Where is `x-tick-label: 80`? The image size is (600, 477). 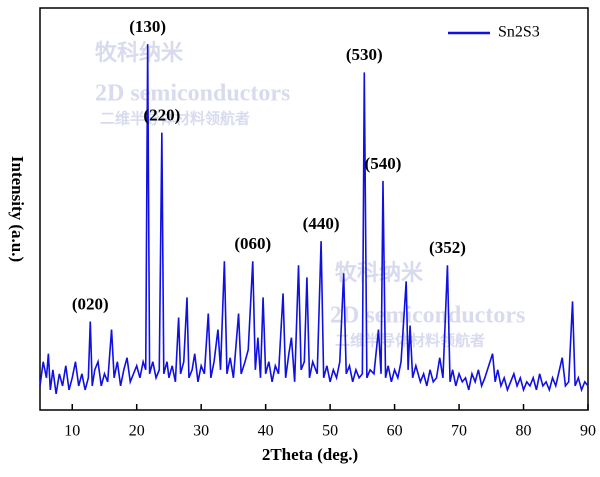 x-tick-label: 80 is located at coordinates (524, 431).